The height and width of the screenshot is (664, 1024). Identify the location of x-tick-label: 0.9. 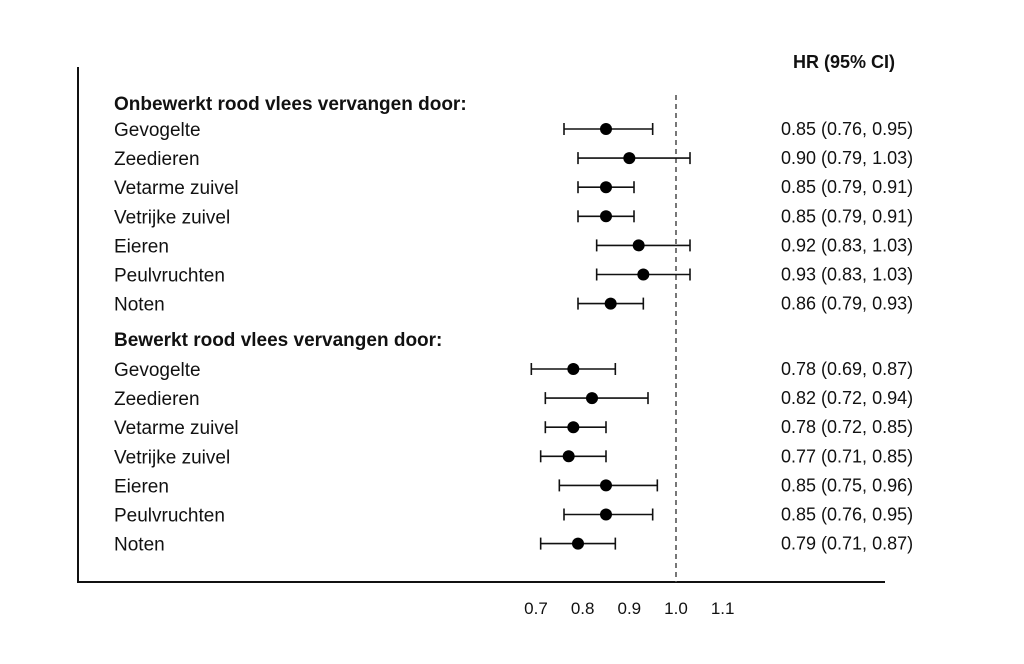
(630, 608).